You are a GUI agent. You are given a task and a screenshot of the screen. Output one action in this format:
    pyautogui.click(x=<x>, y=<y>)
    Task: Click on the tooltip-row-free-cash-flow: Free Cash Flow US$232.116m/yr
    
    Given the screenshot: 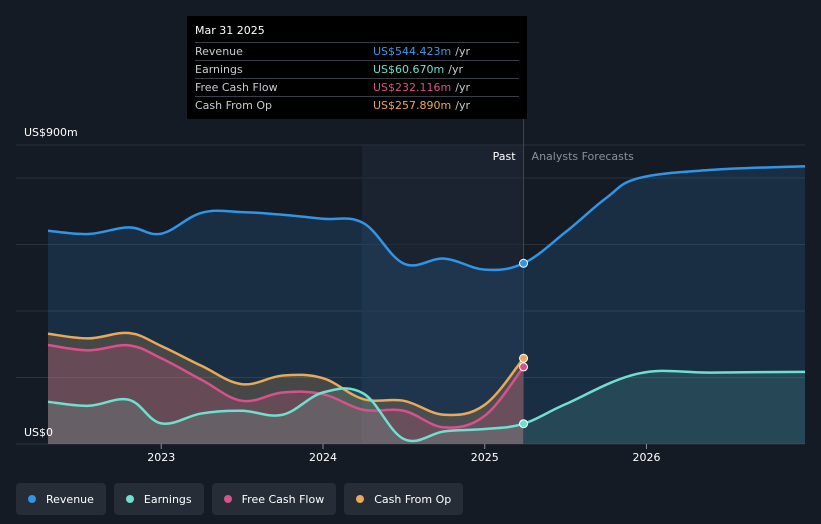 What is the action you would take?
    pyautogui.click(x=357, y=87)
    